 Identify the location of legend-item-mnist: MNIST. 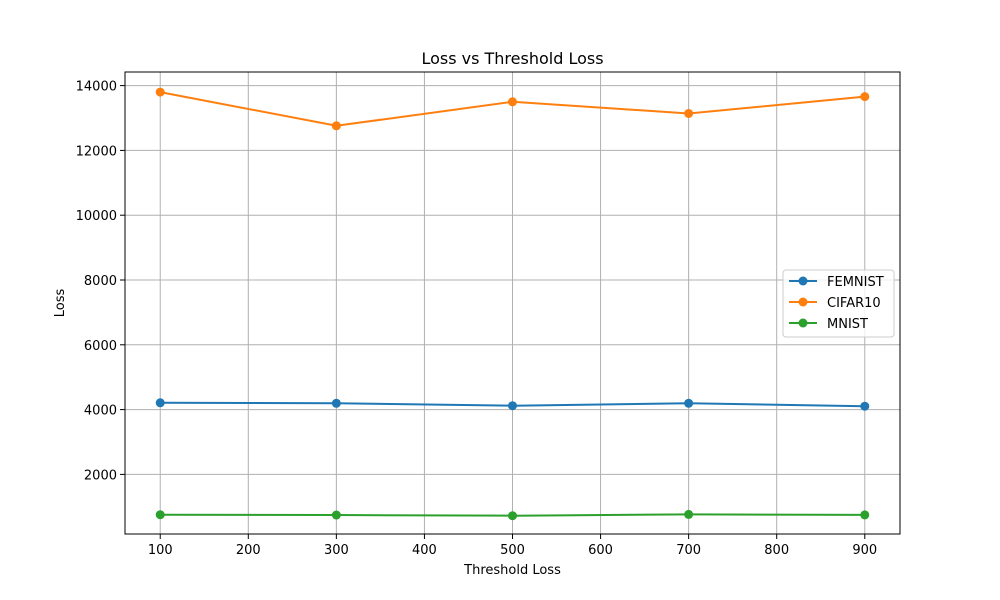
(828, 324).